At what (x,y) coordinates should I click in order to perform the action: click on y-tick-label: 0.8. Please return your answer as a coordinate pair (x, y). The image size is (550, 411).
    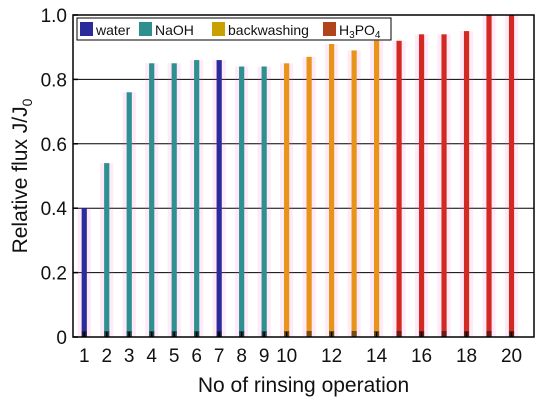
    Looking at the image, I should click on (54, 80).